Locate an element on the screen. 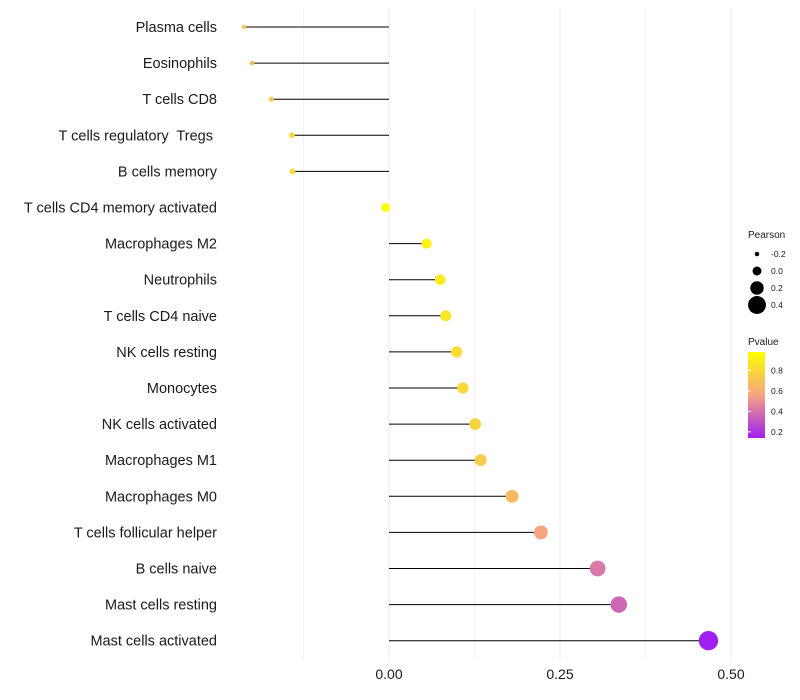  legend-size-label: 0.4 is located at coordinates (777, 305).